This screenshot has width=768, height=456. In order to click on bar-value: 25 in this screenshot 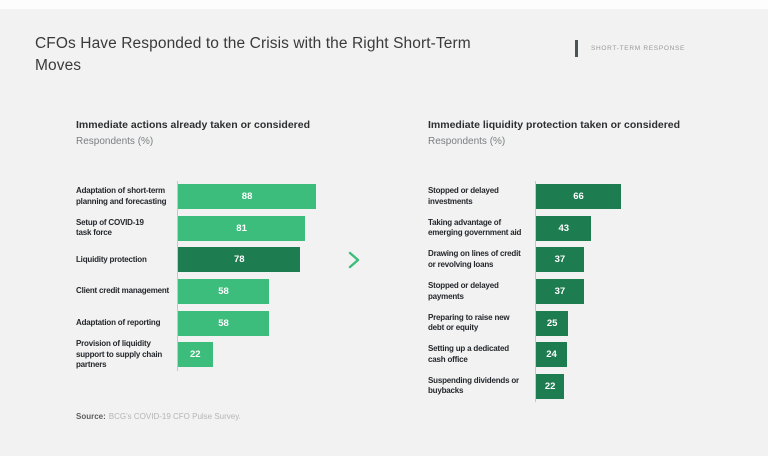, I will do `click(552, 323)`.